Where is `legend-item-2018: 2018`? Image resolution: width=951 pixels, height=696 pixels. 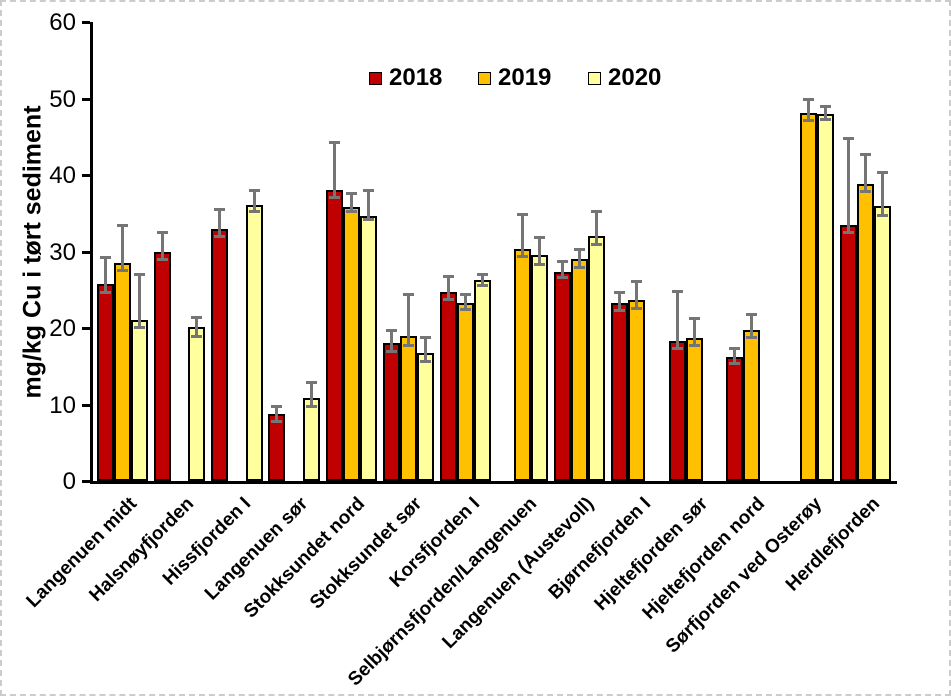 legend-item-2018: 2018 is located at coordinates (405, 78).